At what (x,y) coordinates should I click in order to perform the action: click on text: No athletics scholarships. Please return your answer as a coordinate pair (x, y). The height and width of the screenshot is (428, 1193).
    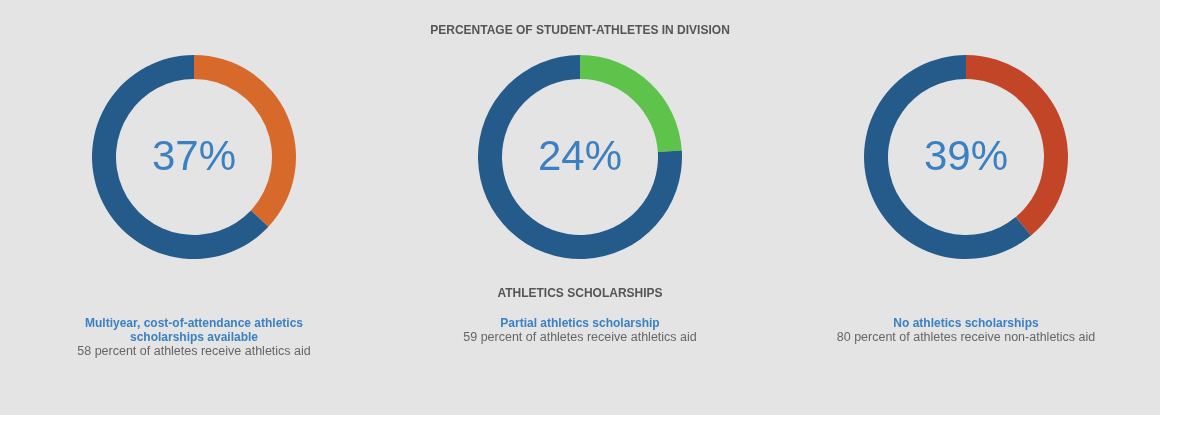
    Looking at the image, I should click on (966, 323).